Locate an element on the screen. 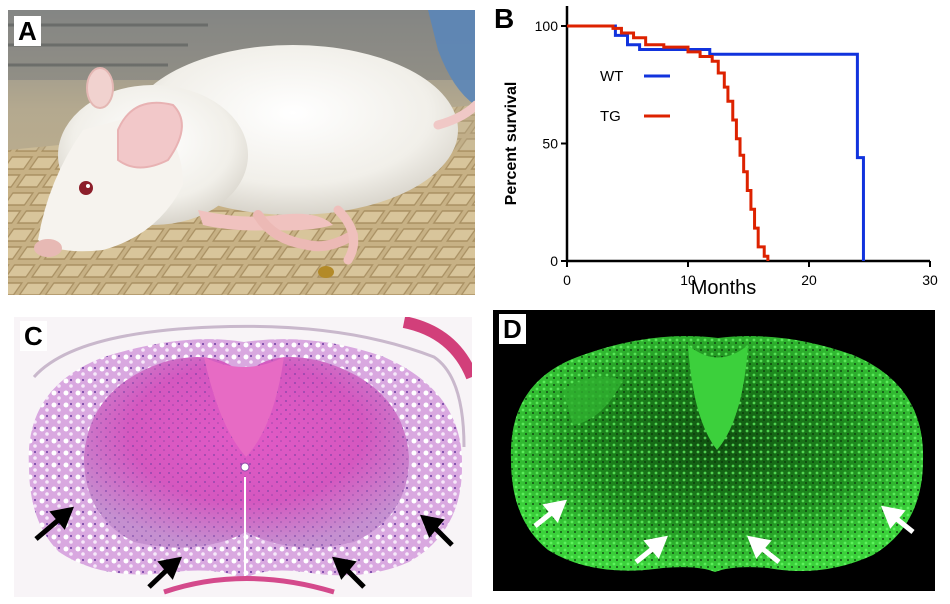 The width and height of the screenshot is (950, 604). series-line-wt is located at coordinates (716, 142).